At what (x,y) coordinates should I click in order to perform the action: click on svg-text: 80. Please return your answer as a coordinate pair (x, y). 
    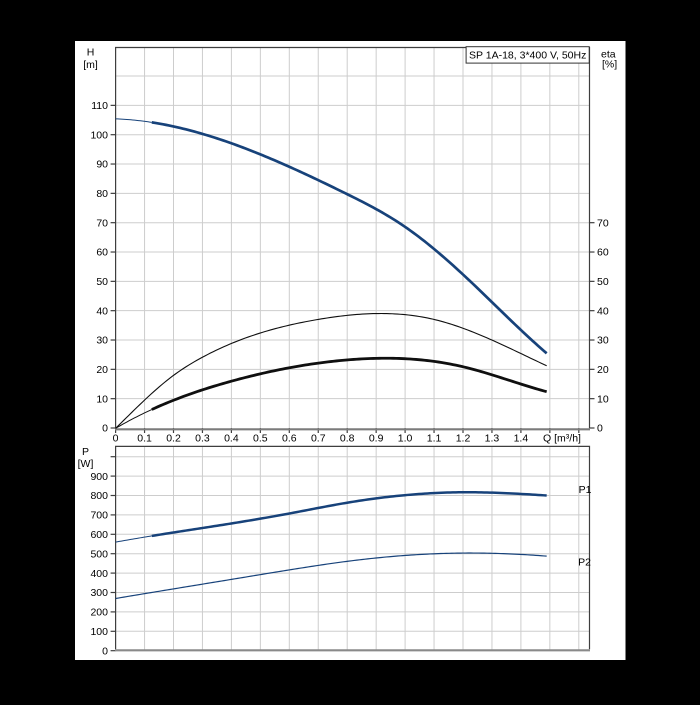
    Looking at the image, I should click on (102, 194).